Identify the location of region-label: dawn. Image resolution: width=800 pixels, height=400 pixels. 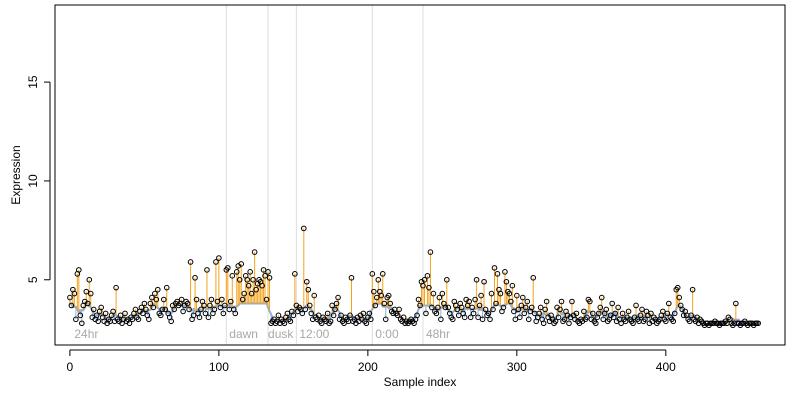
(243, 334).